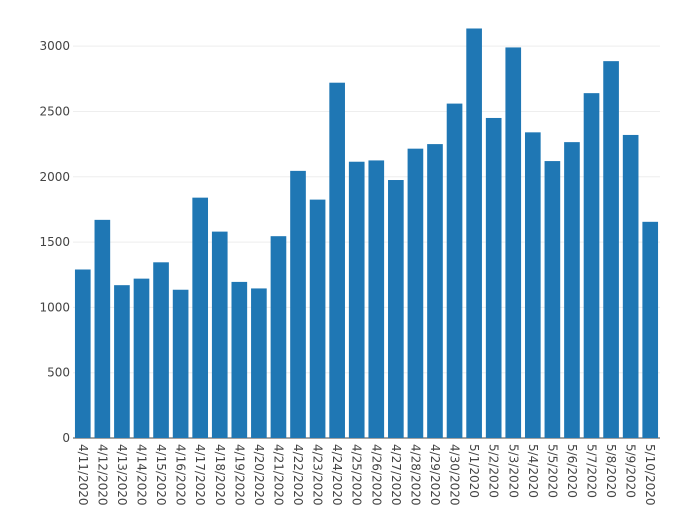  I want to click on x-tick-label: 5/3/2020, so click(513, 471).